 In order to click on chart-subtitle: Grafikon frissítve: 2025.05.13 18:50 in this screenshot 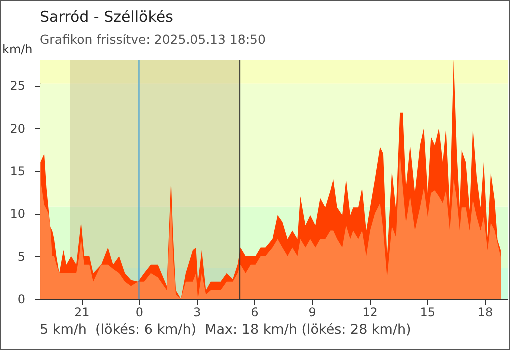, I will do `click(153, 39)`.